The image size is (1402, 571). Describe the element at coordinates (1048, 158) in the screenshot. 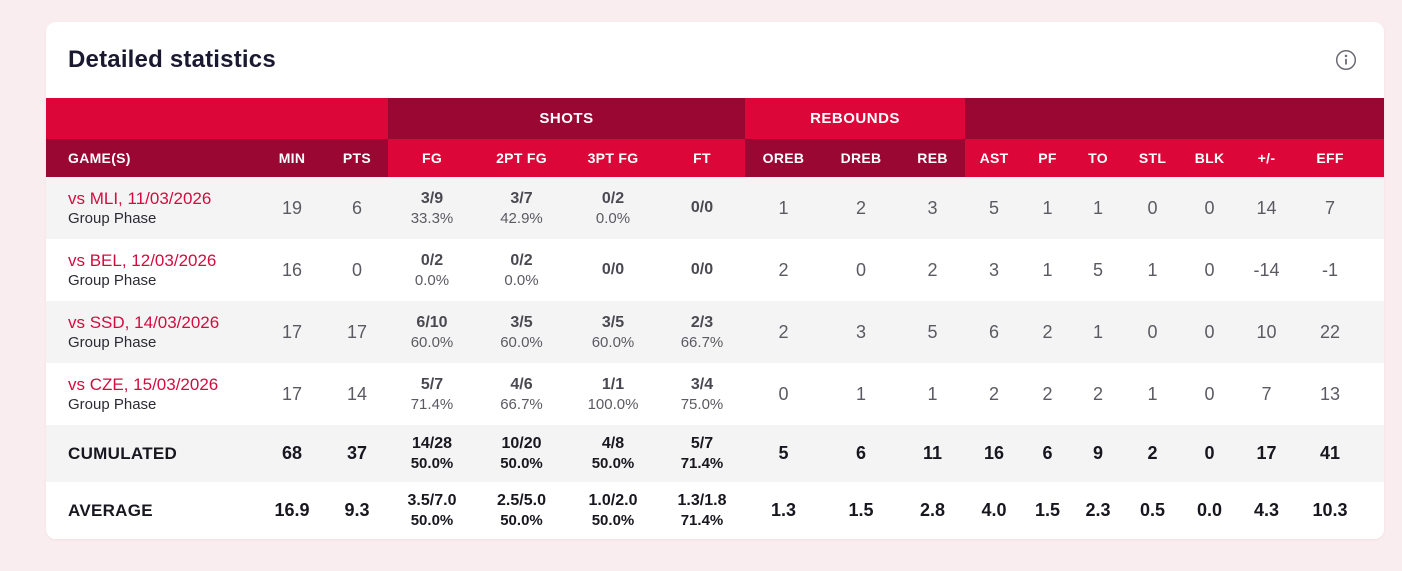

I see `col-pf: PF` at that location.